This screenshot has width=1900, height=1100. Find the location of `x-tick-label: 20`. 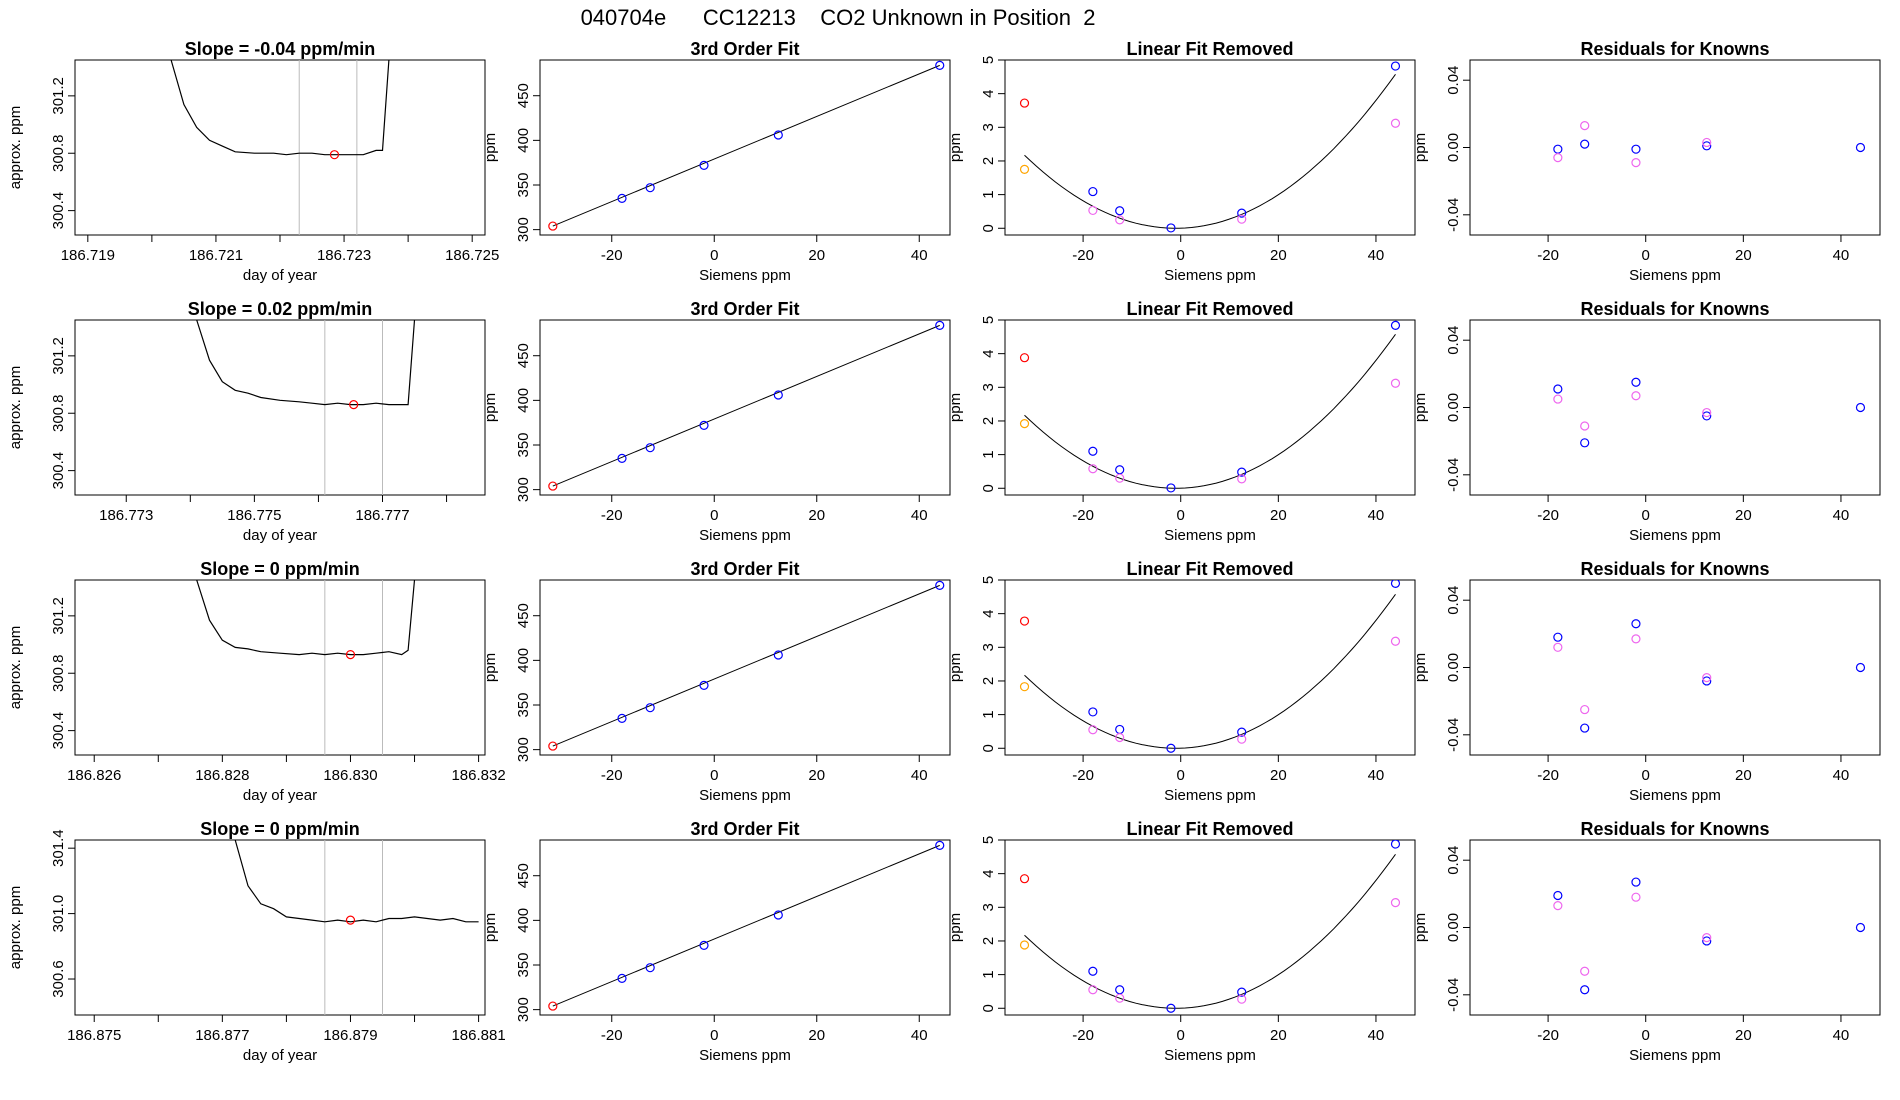

x-tick-label: 20 is located at coordinates (1743, 1035).